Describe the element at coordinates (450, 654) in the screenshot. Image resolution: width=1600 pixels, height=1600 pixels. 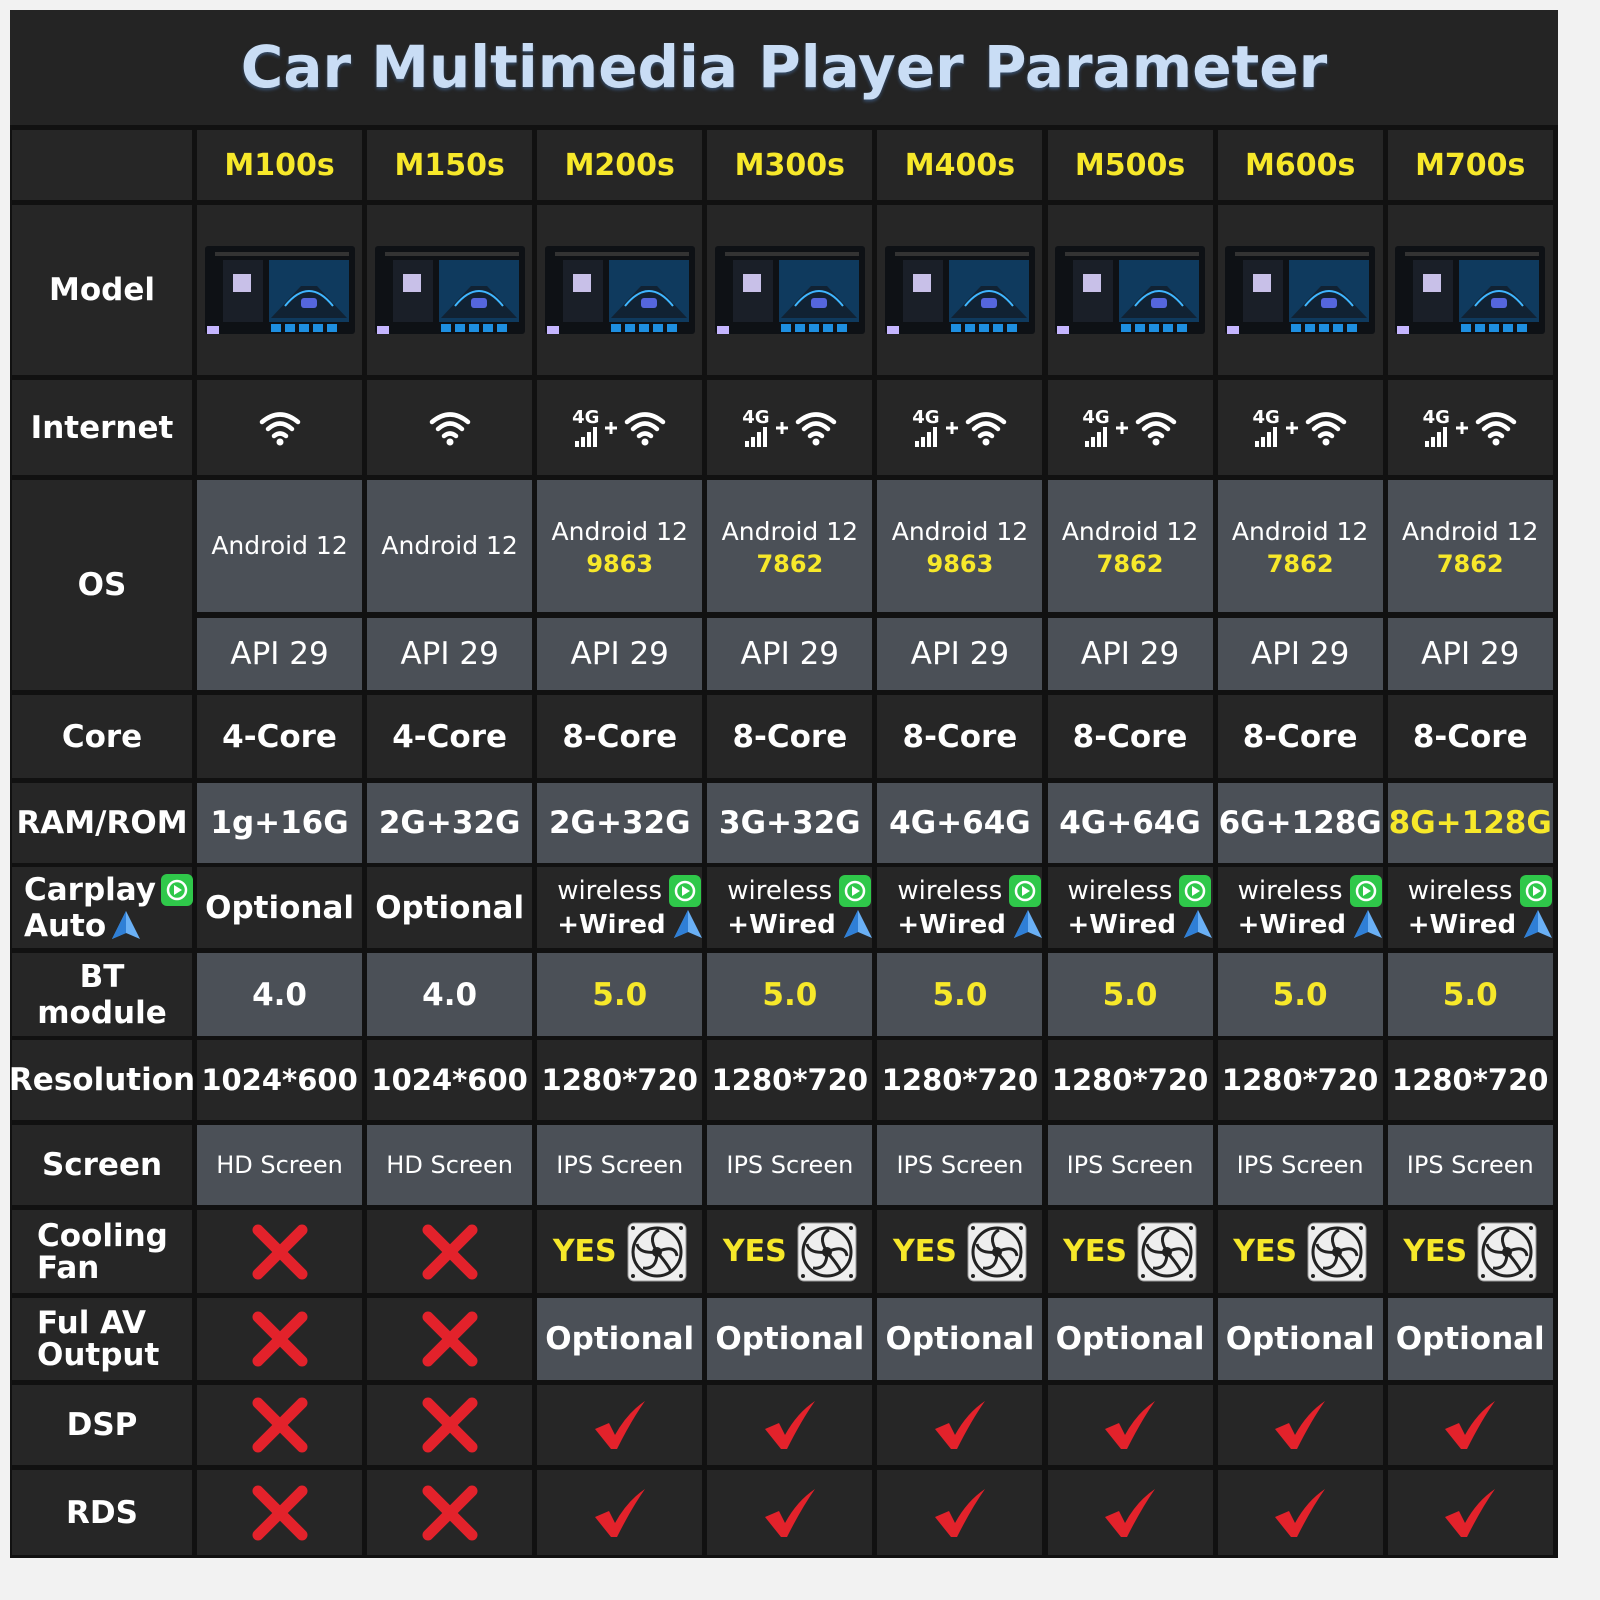
I see `api-cell: API 29` at that location.